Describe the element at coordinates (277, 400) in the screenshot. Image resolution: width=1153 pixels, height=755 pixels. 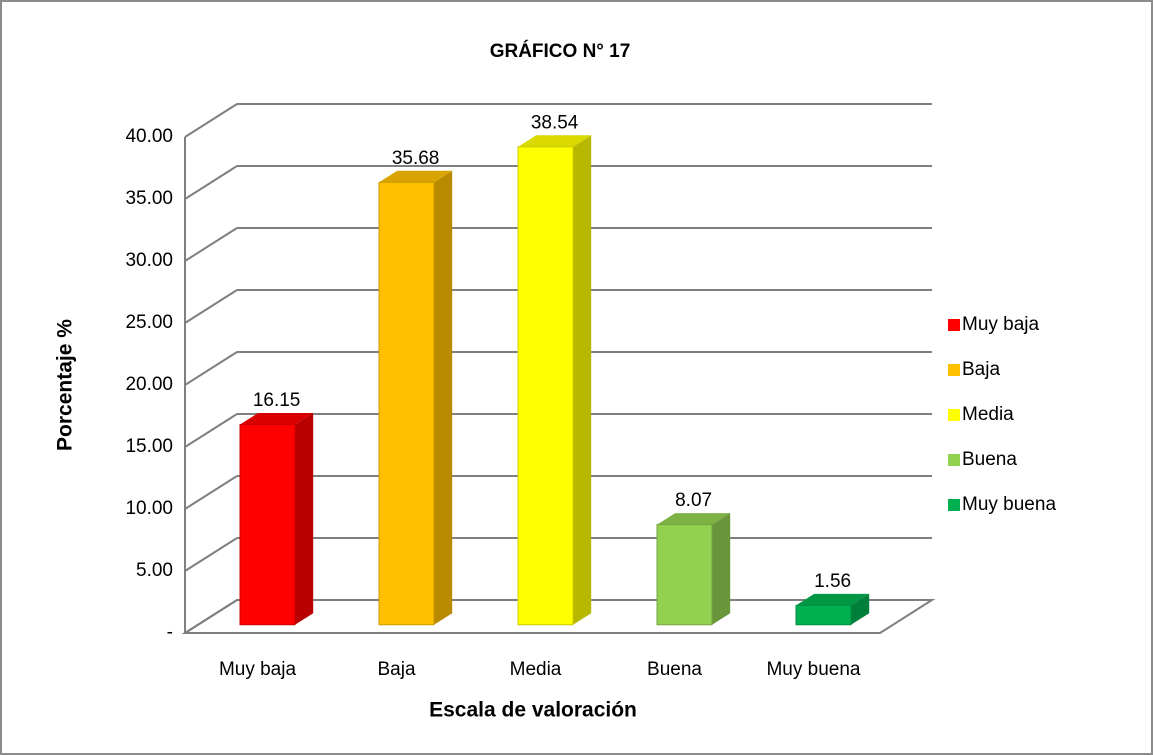
I see `data-label: 16.15` at that location.